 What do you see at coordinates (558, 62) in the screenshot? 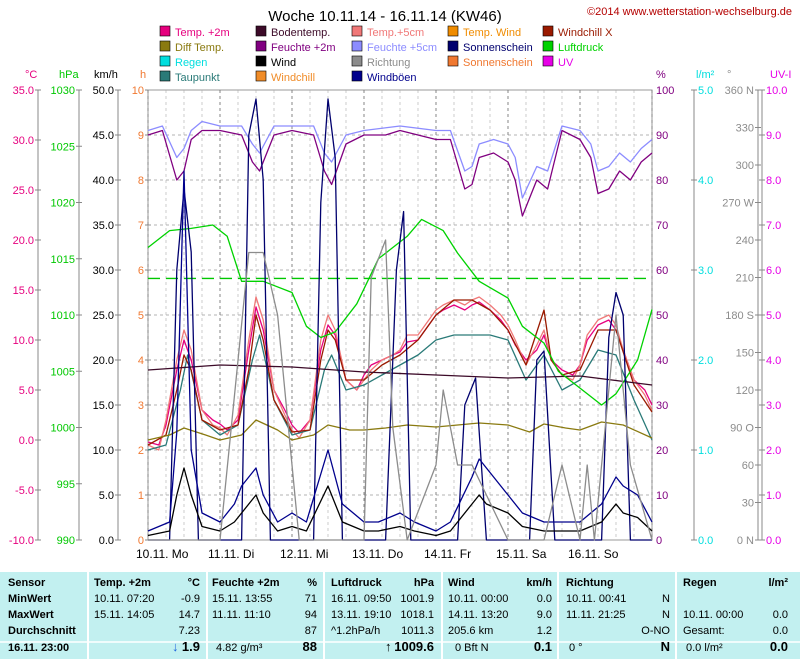
I see `legend-item-uv: UV` at bounding box center [558, 62].